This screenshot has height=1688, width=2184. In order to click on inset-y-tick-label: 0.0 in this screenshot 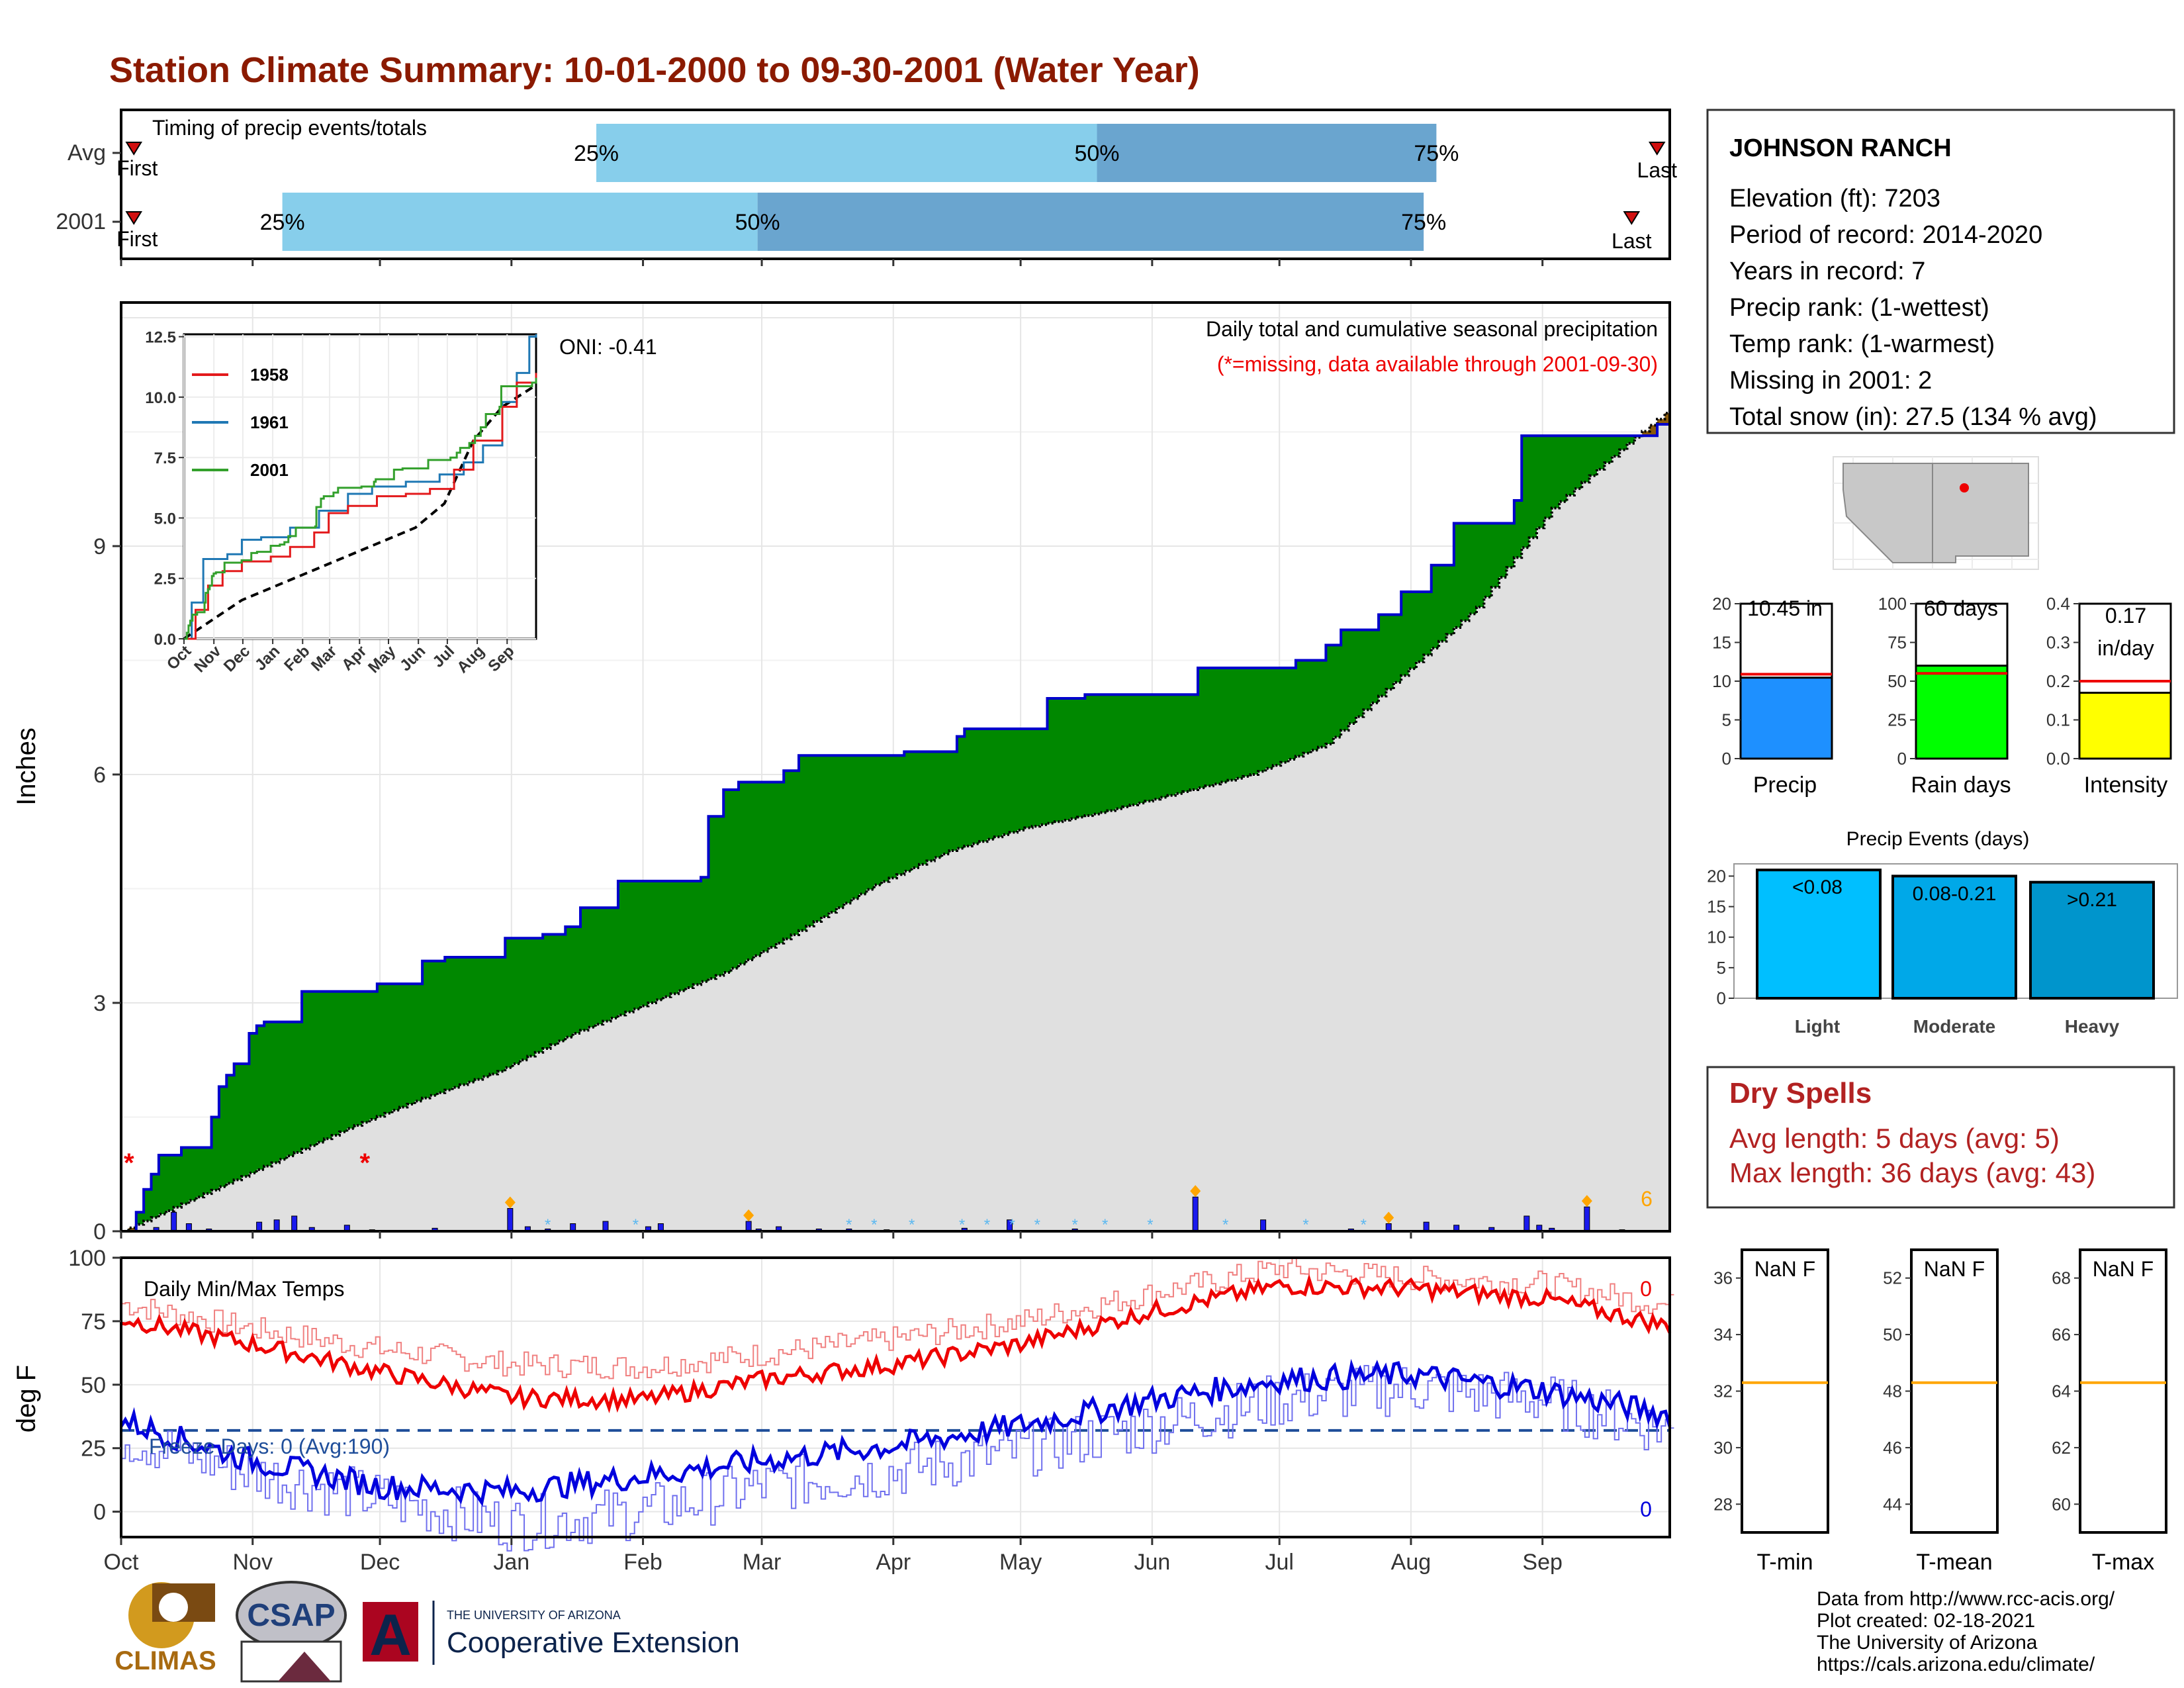, I will do `click(165, 640)`.